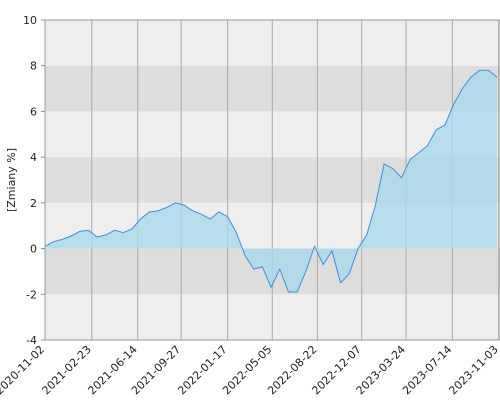 The width and height of the screenshot is (500, 404). What do you see at coordinates (31, 340) in the screenshot?
I see `y-tick-label: -4` at bounding box center [31, 340].